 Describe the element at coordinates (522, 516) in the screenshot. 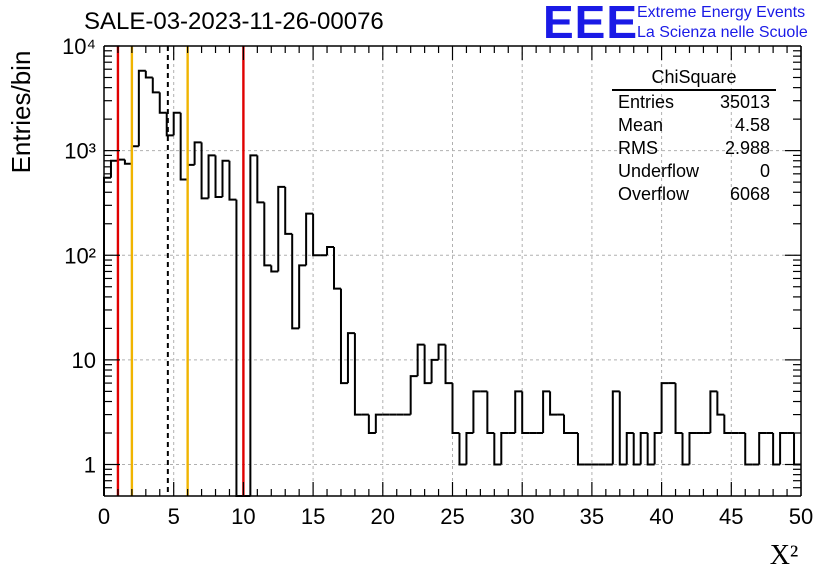

I see `x-tick-label: 30` at that location.